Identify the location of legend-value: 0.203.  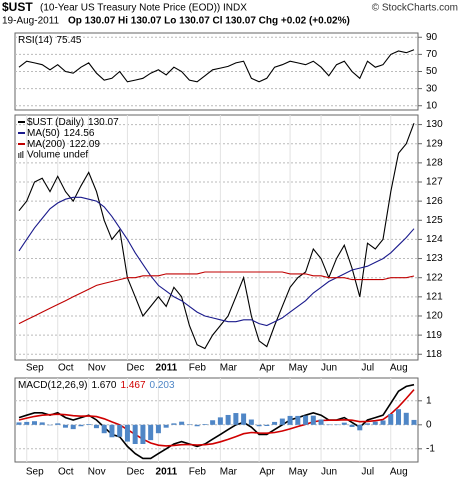
(162, 385).